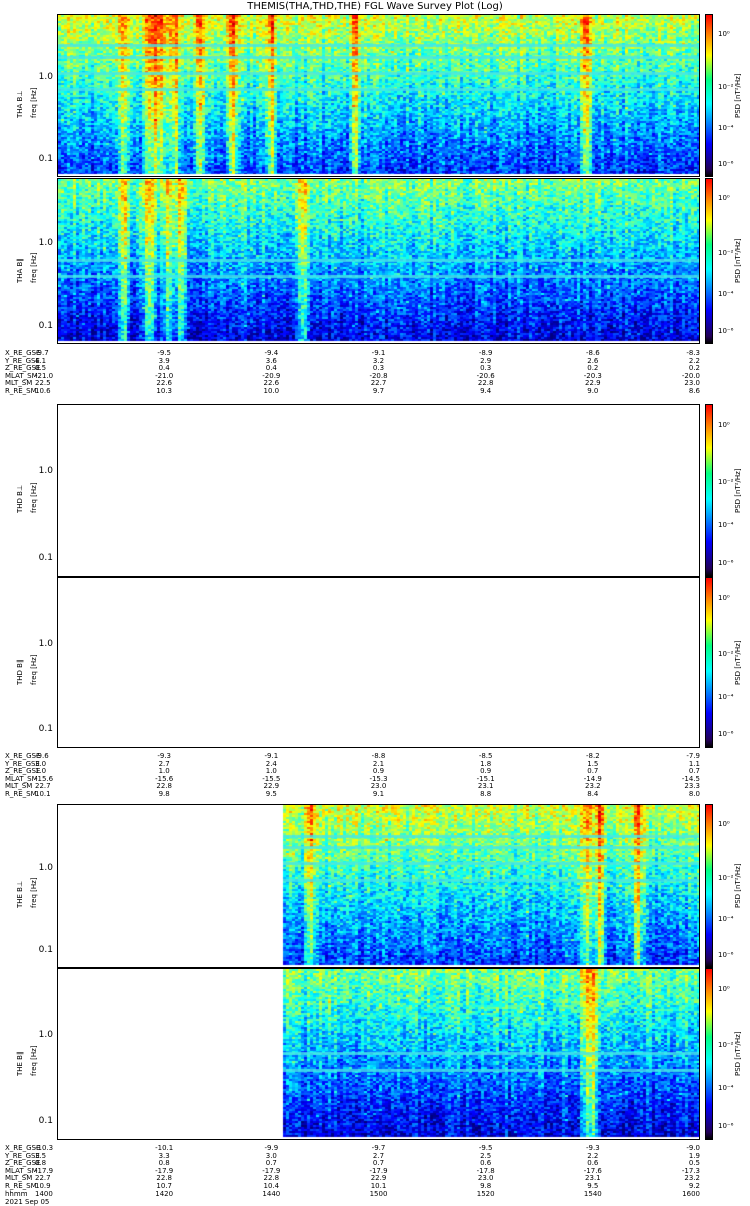 Image resolution: width=750 pixels, height=1206 pixels. What do you see at coordinates (43, 1187) in the screenshot?
I see `ephem-value: 10.9` at bounding box center [43, 1187].